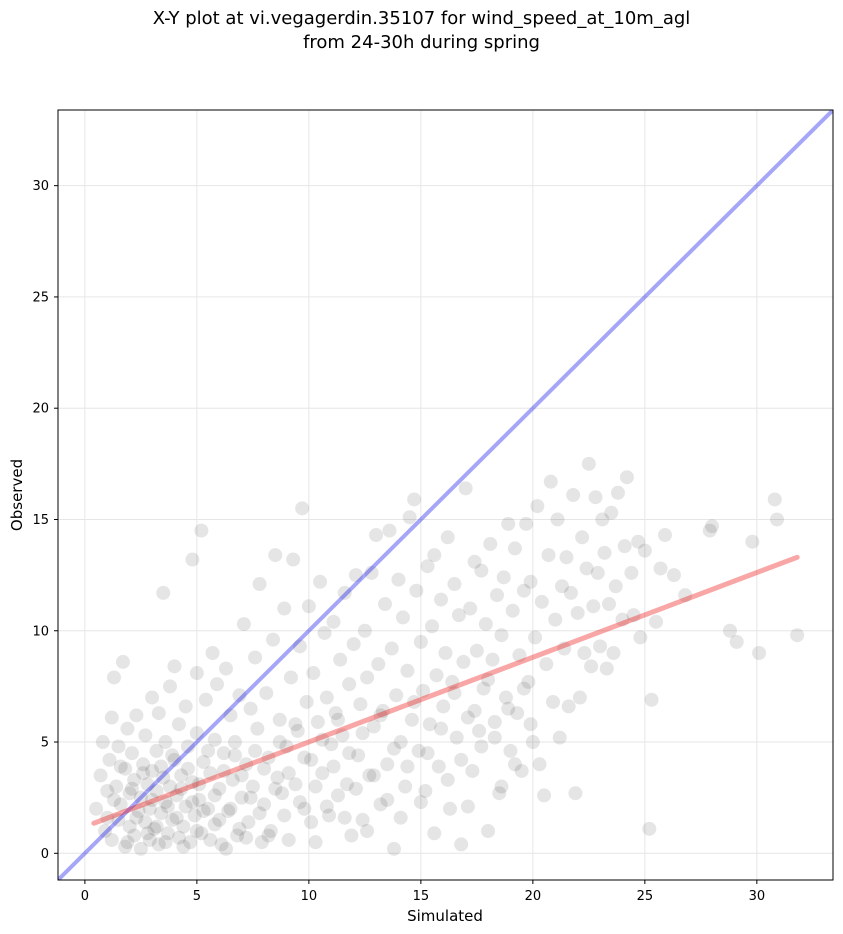 The image size is (843, 934). I want to click on y-tick-label: 5, so click(45, 743).